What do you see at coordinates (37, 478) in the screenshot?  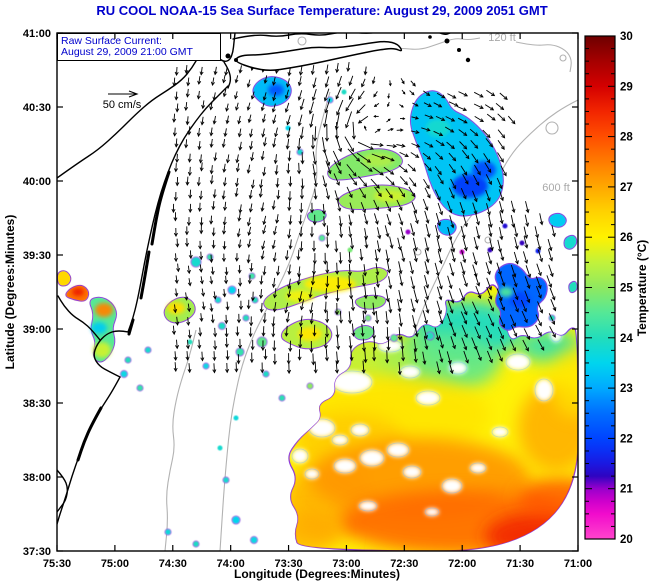 I see `y-tick-label: 38:00` at bounding box center [37, 478].